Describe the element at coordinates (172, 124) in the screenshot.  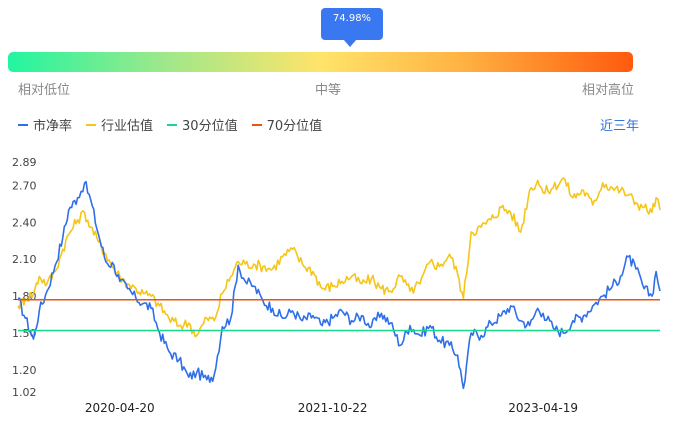
I see `legend-swatch-p30` at that location.